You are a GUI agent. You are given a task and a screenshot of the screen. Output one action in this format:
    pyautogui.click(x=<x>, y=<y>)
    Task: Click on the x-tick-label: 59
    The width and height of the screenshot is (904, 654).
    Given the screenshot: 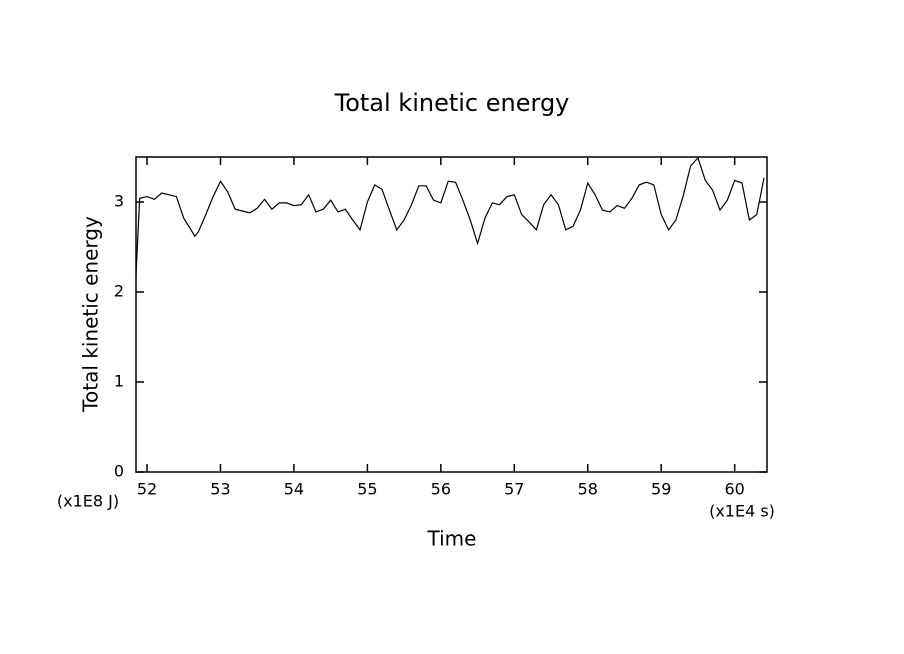 What is the action you would take?
    pyautogui.click(x=661, y=489)
    